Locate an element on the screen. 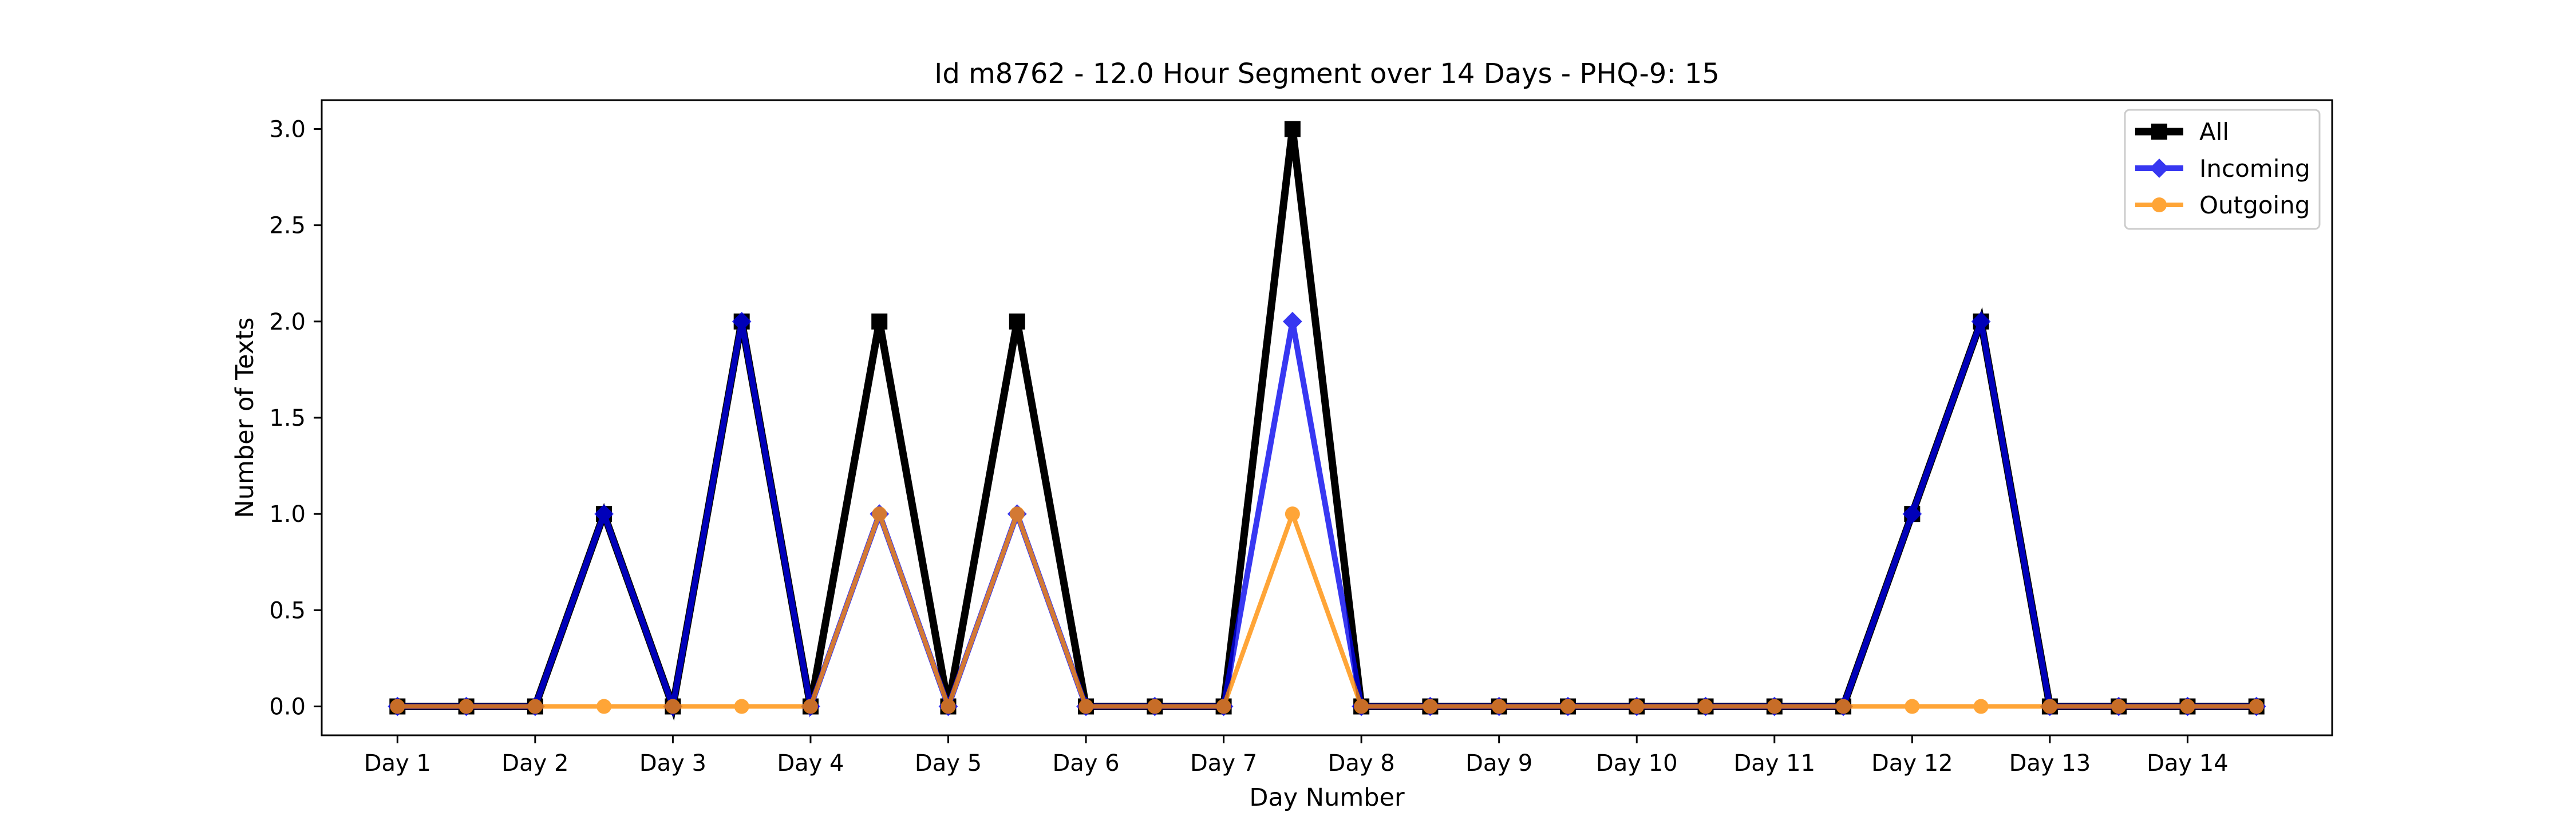 Image resolution: width=2576 pixels, height=824 pixels. y-tick-label: 0.5 is located at coordinates (287, 610).